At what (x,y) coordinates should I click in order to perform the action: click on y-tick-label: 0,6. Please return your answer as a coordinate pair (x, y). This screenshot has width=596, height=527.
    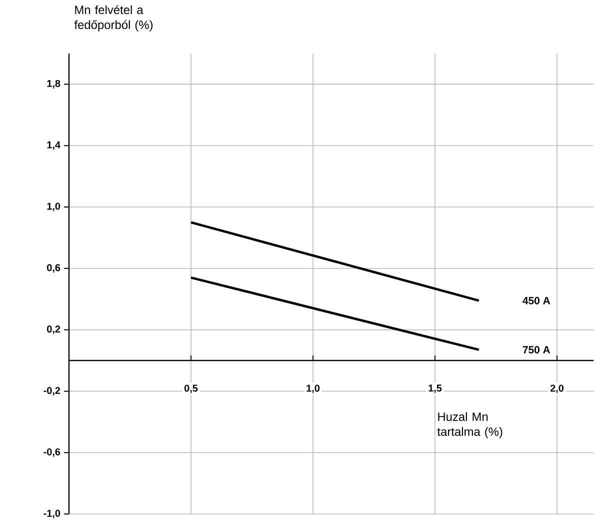
    Looking at the image, I should click on (53, 268).